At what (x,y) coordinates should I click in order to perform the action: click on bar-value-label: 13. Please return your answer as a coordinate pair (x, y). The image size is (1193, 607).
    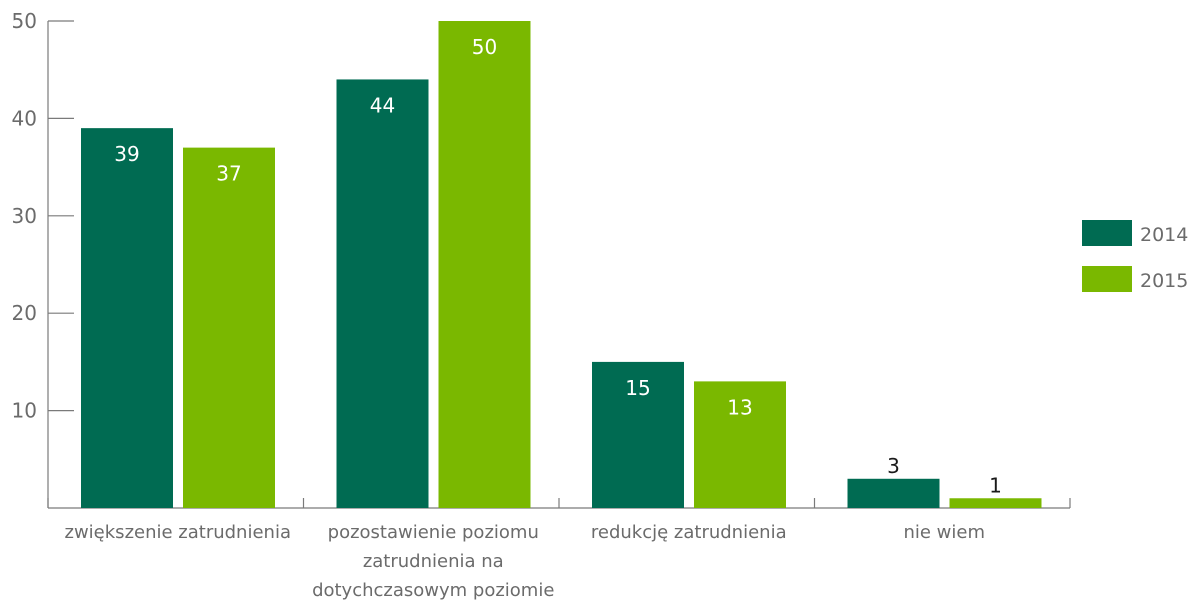
    Looking at the image, I should click on (739, 407).